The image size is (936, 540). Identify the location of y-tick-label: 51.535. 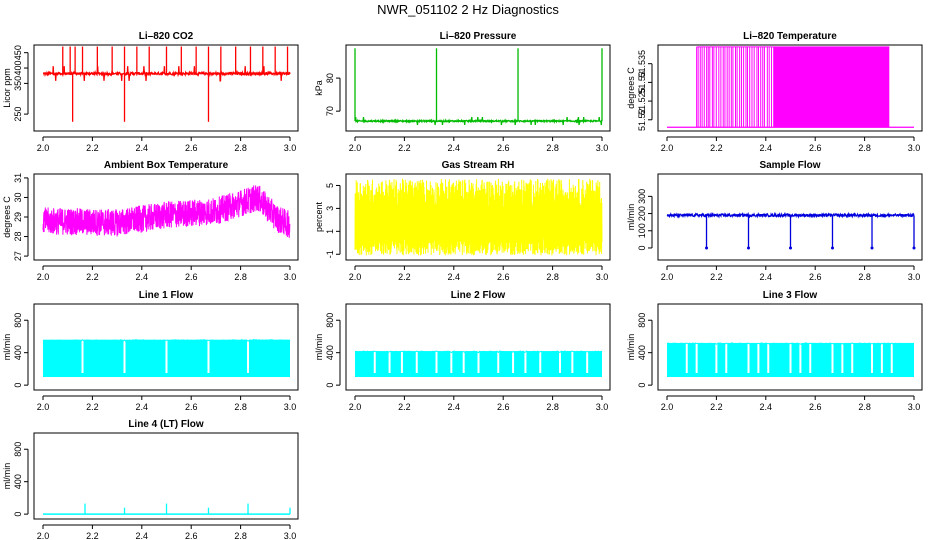
(642, 64).